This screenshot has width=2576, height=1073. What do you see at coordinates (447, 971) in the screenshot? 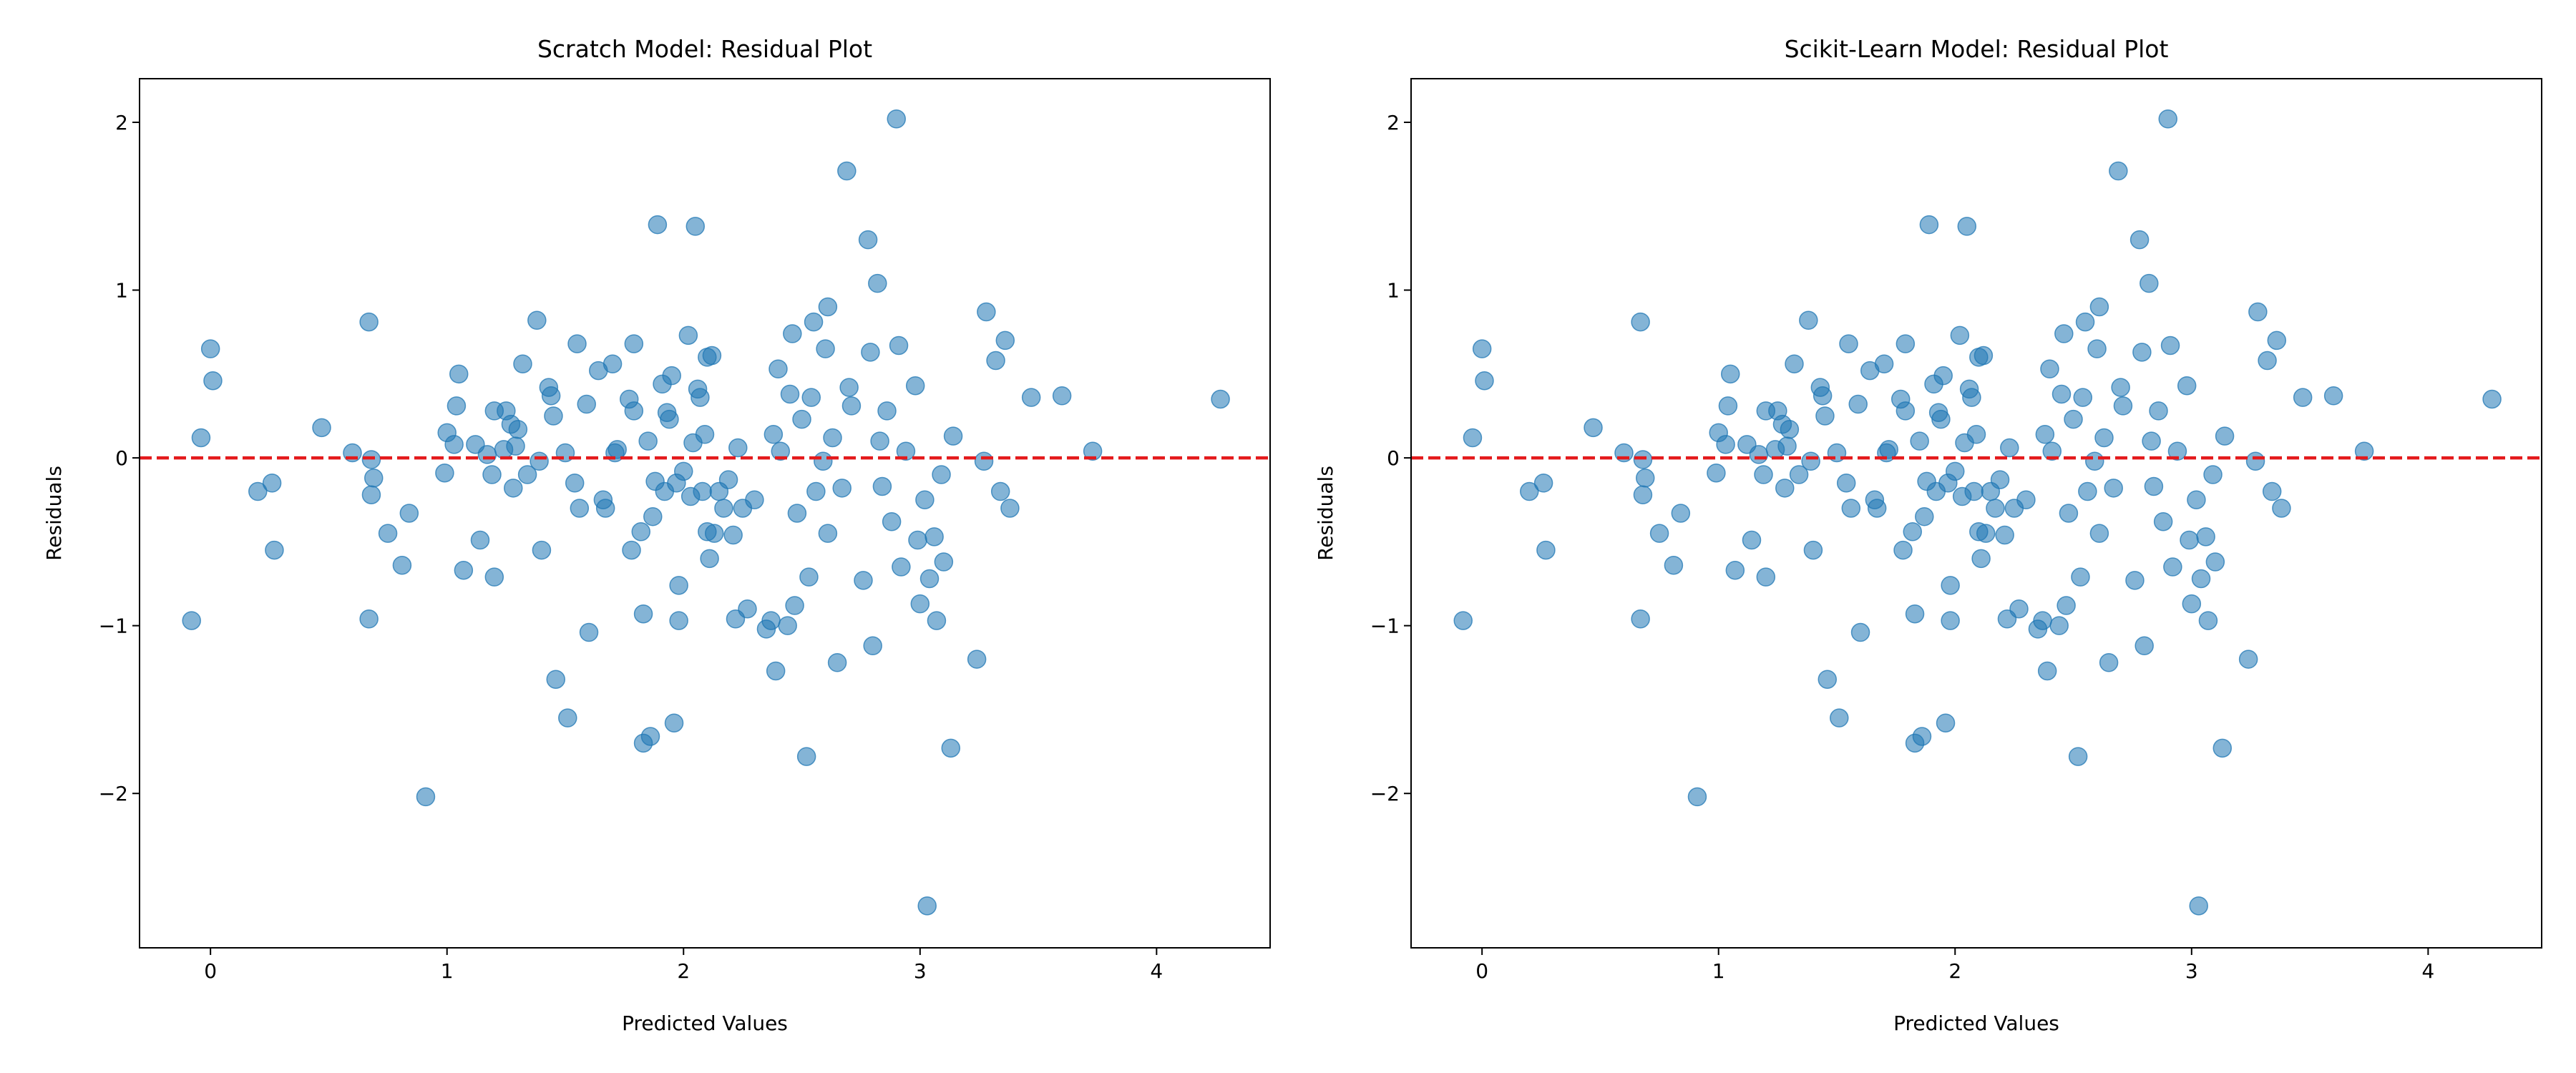
I see `x-tick-label: 1` at bounding box center [447, 971].